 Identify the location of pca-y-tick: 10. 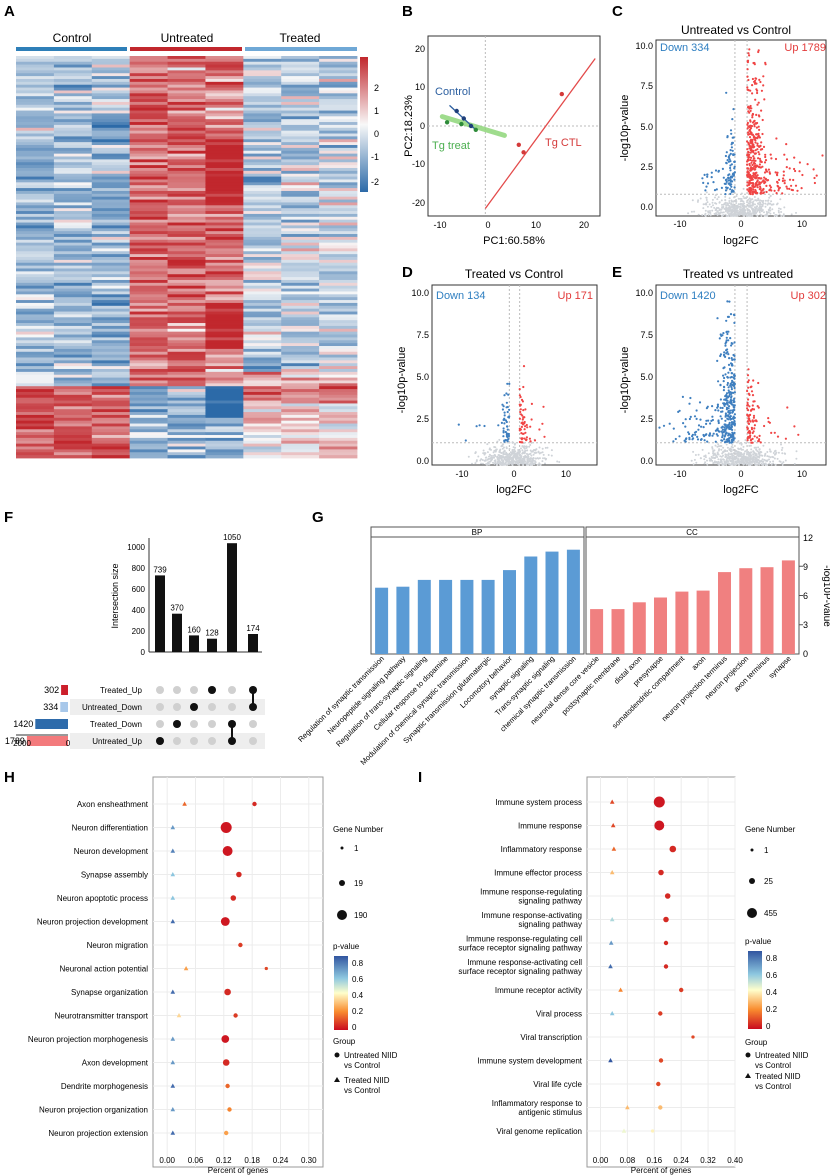
(420, 87).